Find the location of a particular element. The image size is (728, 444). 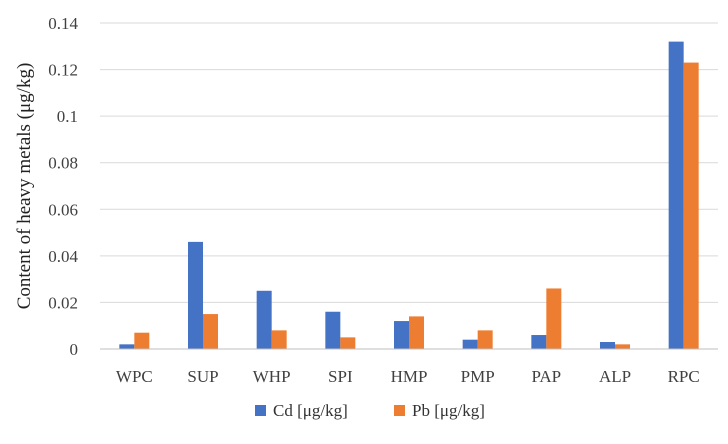

legend-label-cd: Cd [μg/kg] is located at coordinates (310, 410).